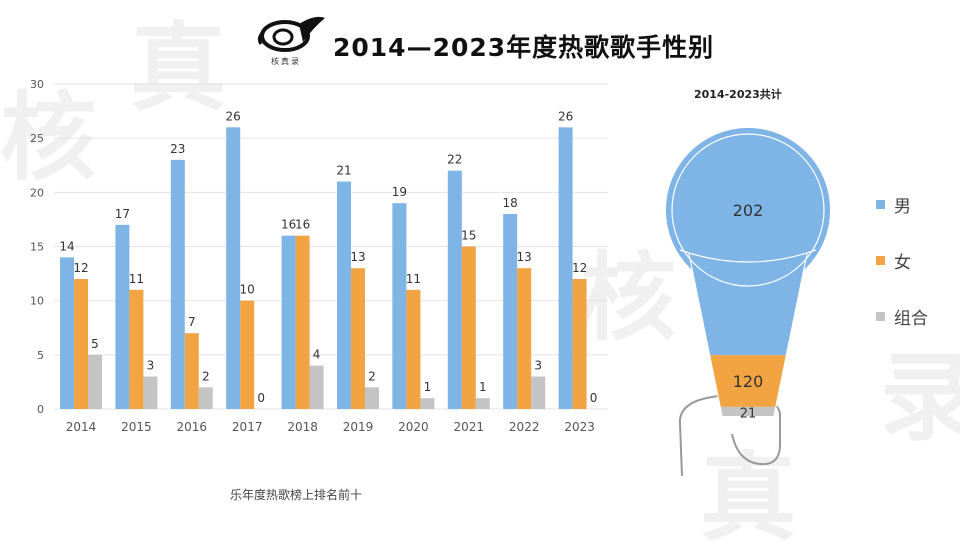 The width and height of the screenshot is (960, 559). What do you see at coordinates (37, 247) in the screenshot?
I see `y-tick-label: 15` at bounding box center [37, 247].